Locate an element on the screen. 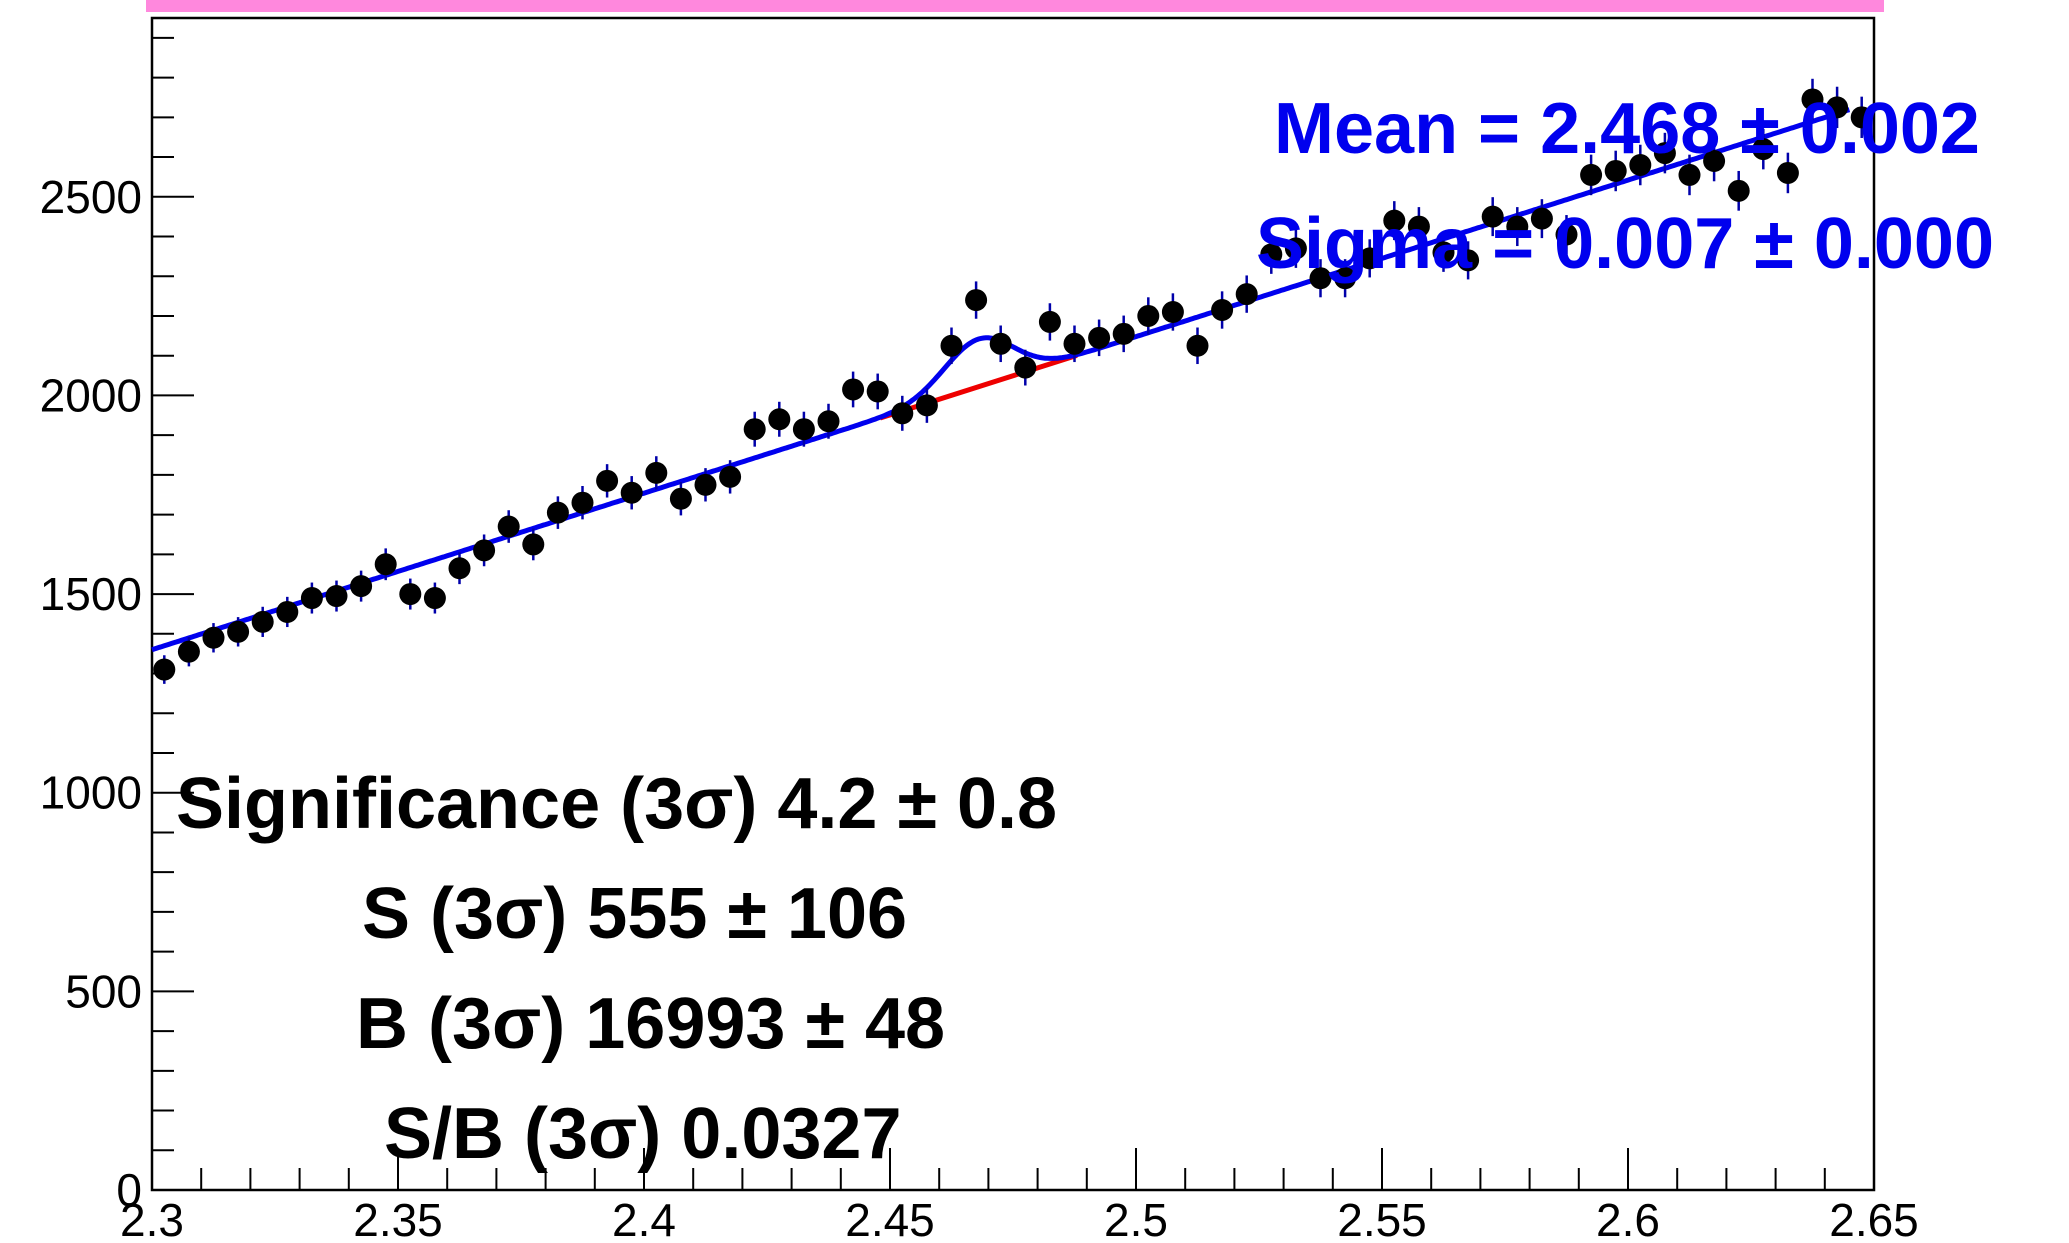 The width and height of the screenshot is (2069, 1243). y-axis-tick-labels: 0 500 1000 1500 2000 2500 is located at coordinates (91, 693).